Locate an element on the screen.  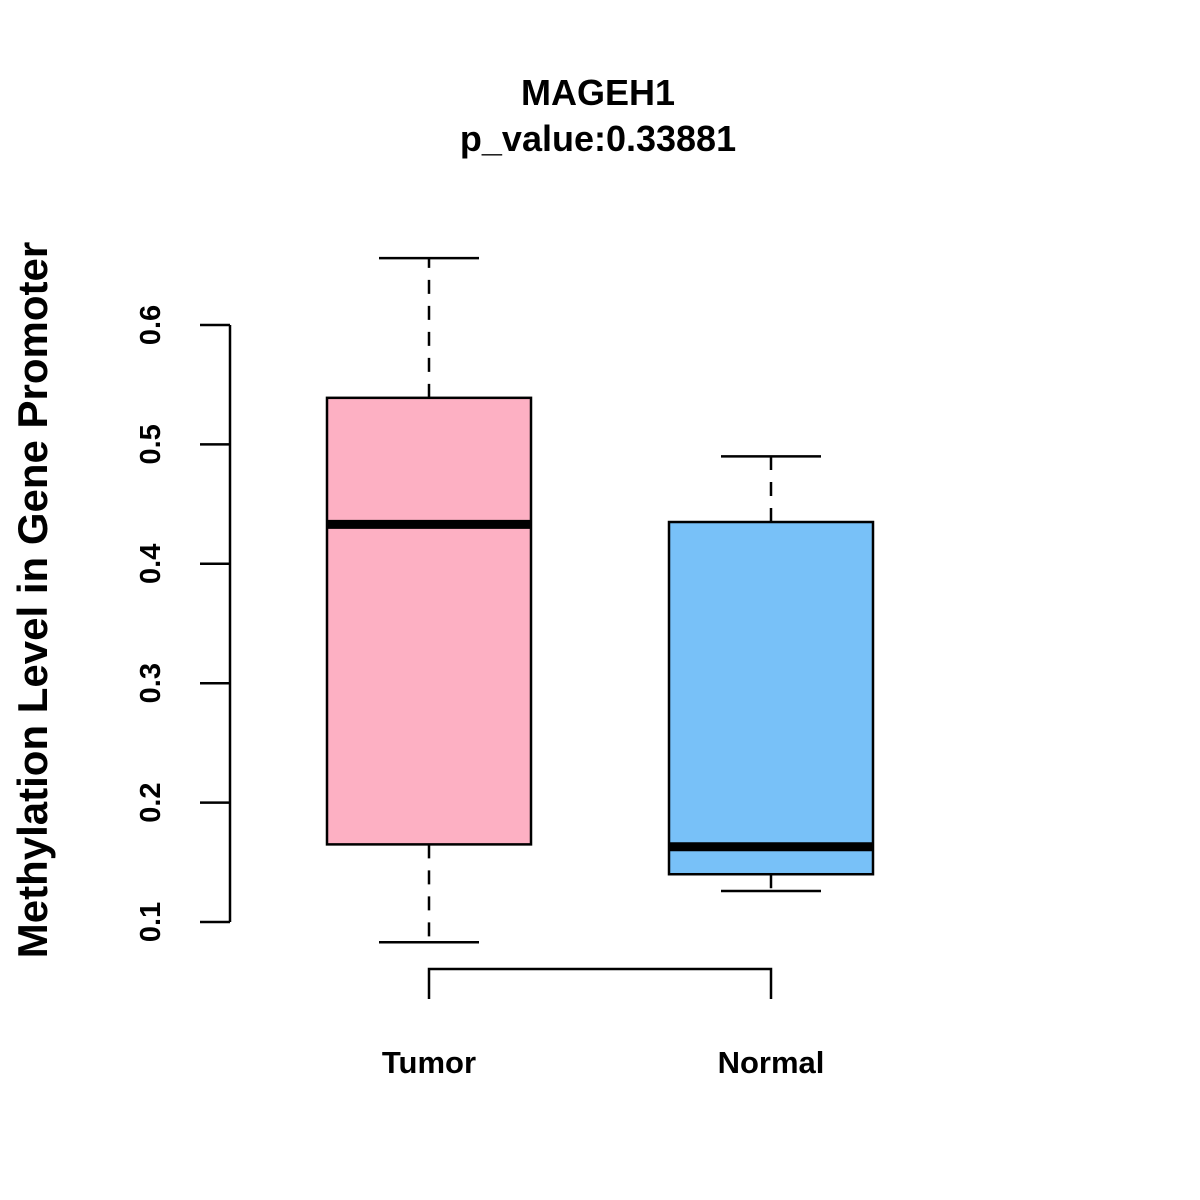
y-tick-label: 0.2 is located at coordinates (151, 802).